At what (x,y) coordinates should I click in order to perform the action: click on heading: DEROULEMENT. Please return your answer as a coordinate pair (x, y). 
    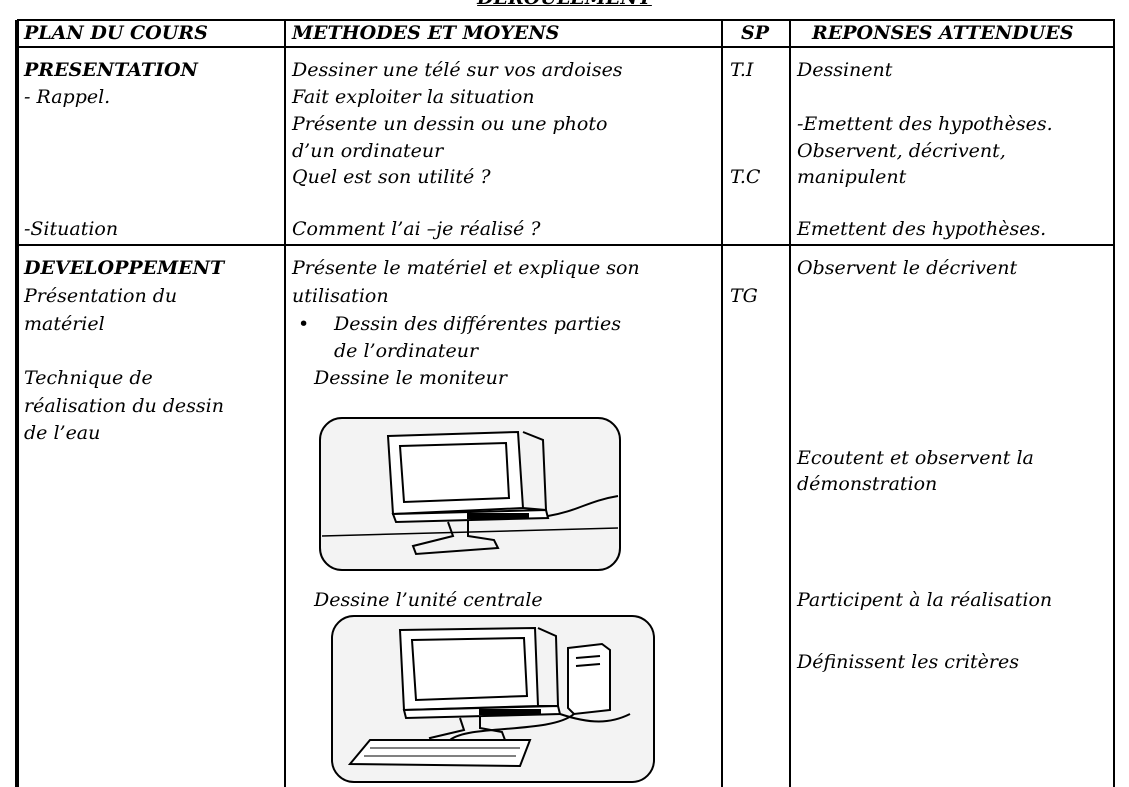
    Looking at the image, I should click on (564, 5).